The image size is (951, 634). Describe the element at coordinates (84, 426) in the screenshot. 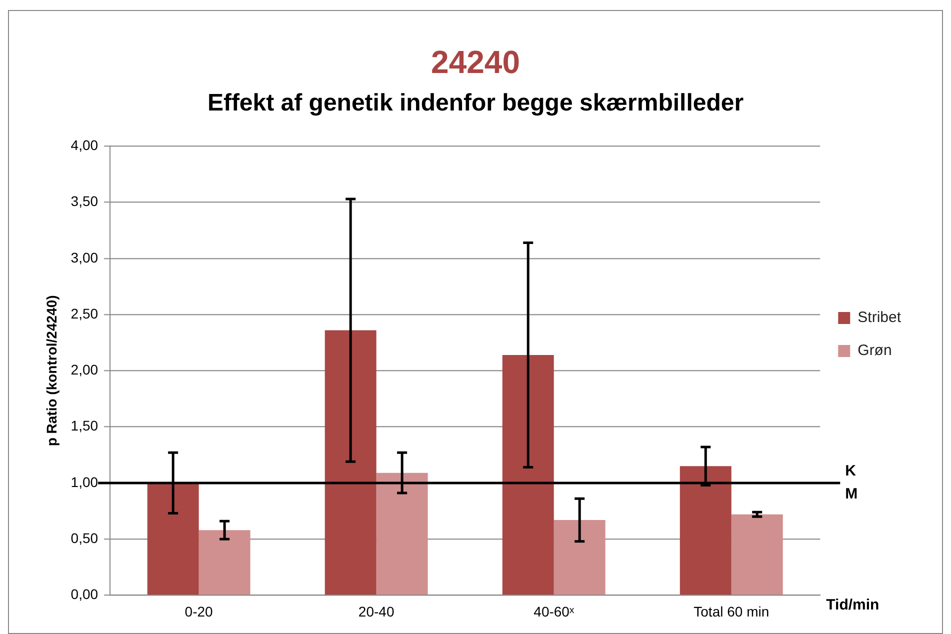

I see `y-tick-label: 1,50` at that location.